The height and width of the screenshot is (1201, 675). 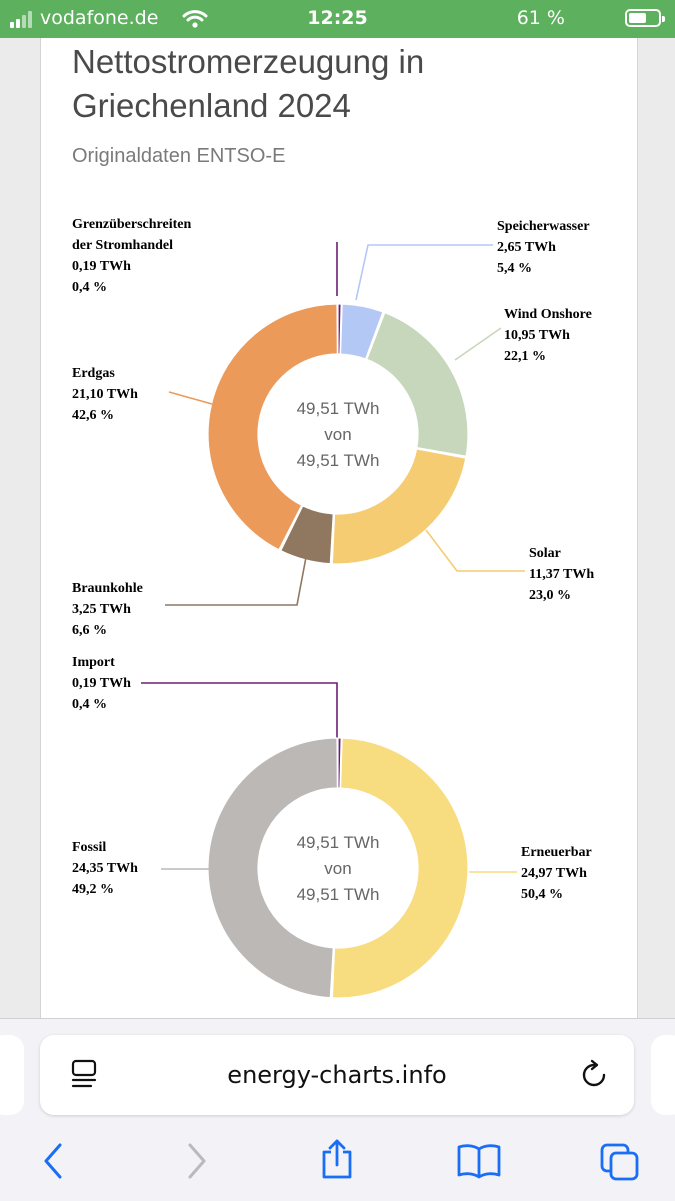 What do you see at coordinates (545, 553) in the screenshot?
I see `label-solar-line: Solar` at bounding box center [545, 553].